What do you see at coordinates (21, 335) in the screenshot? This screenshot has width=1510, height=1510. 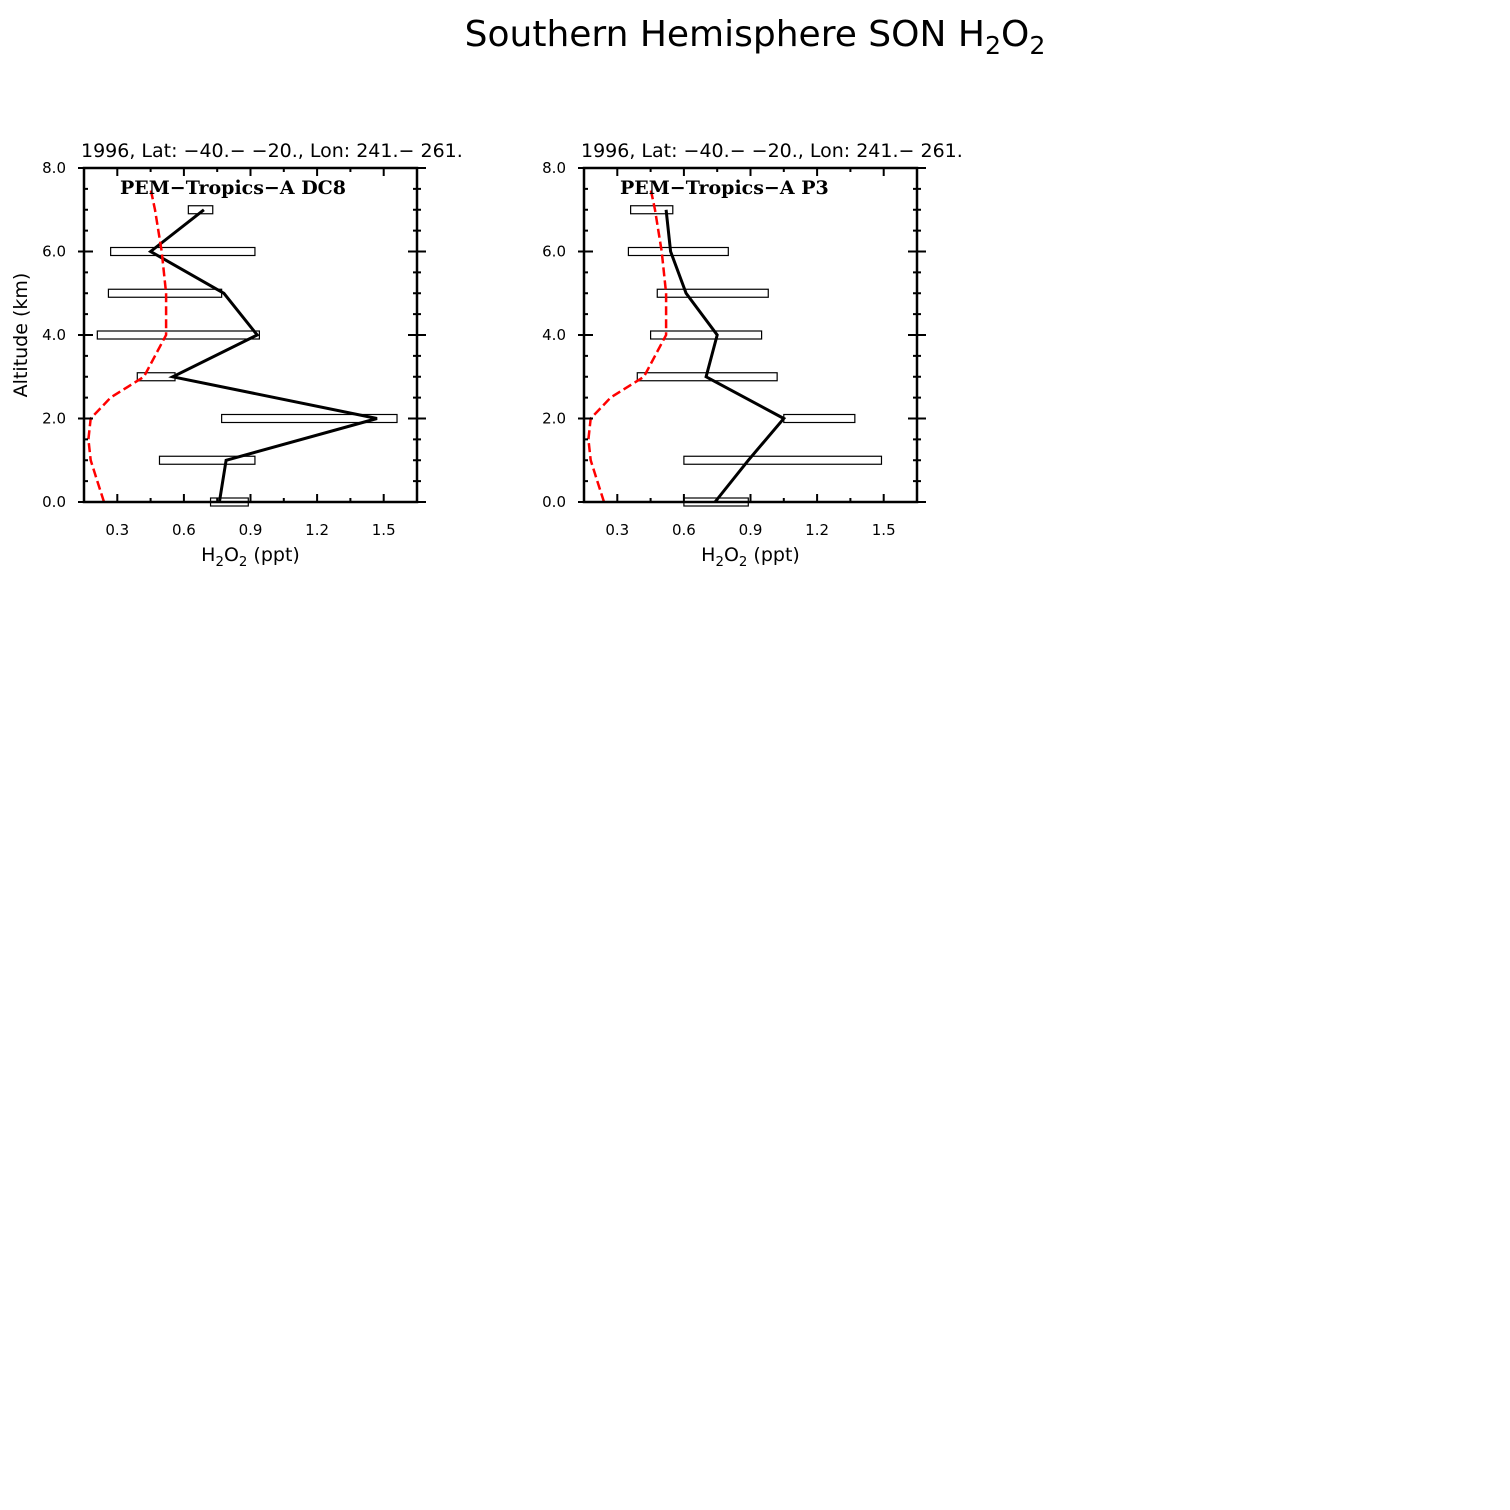 I see `y-axis-label: Altitude (km)` at bounding box center [21, 335].